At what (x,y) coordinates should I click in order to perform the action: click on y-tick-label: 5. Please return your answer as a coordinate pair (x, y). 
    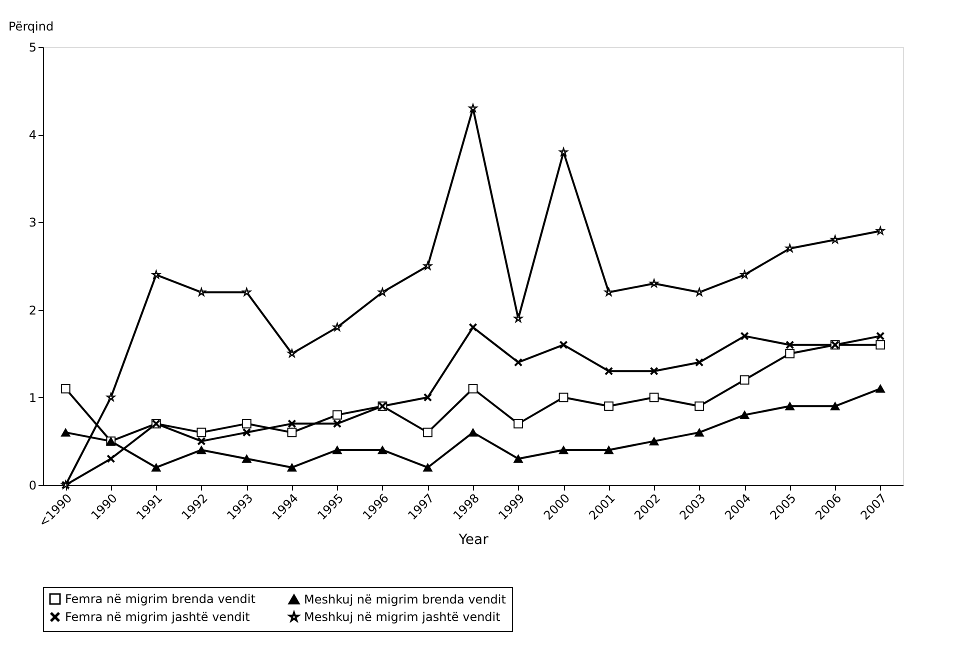
    Looking at the image, I should click on (32, 47).